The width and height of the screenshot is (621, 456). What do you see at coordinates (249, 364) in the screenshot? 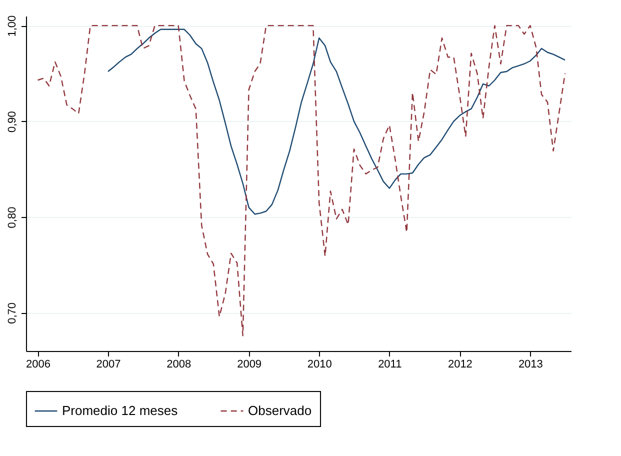
I see `x-tick-label: 2009` at bounding box center [249, 364].